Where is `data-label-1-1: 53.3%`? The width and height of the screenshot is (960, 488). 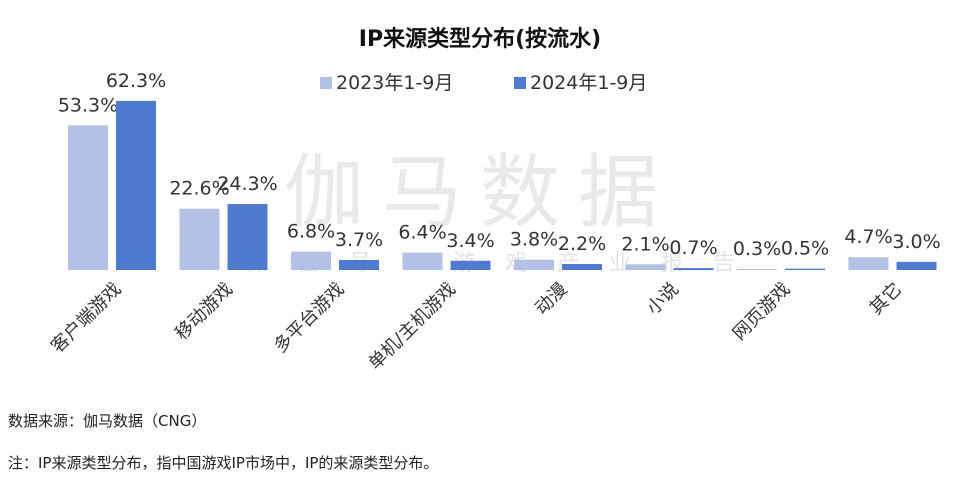
data-label-1-1: 53.3% is located at coordinates (88, 105).